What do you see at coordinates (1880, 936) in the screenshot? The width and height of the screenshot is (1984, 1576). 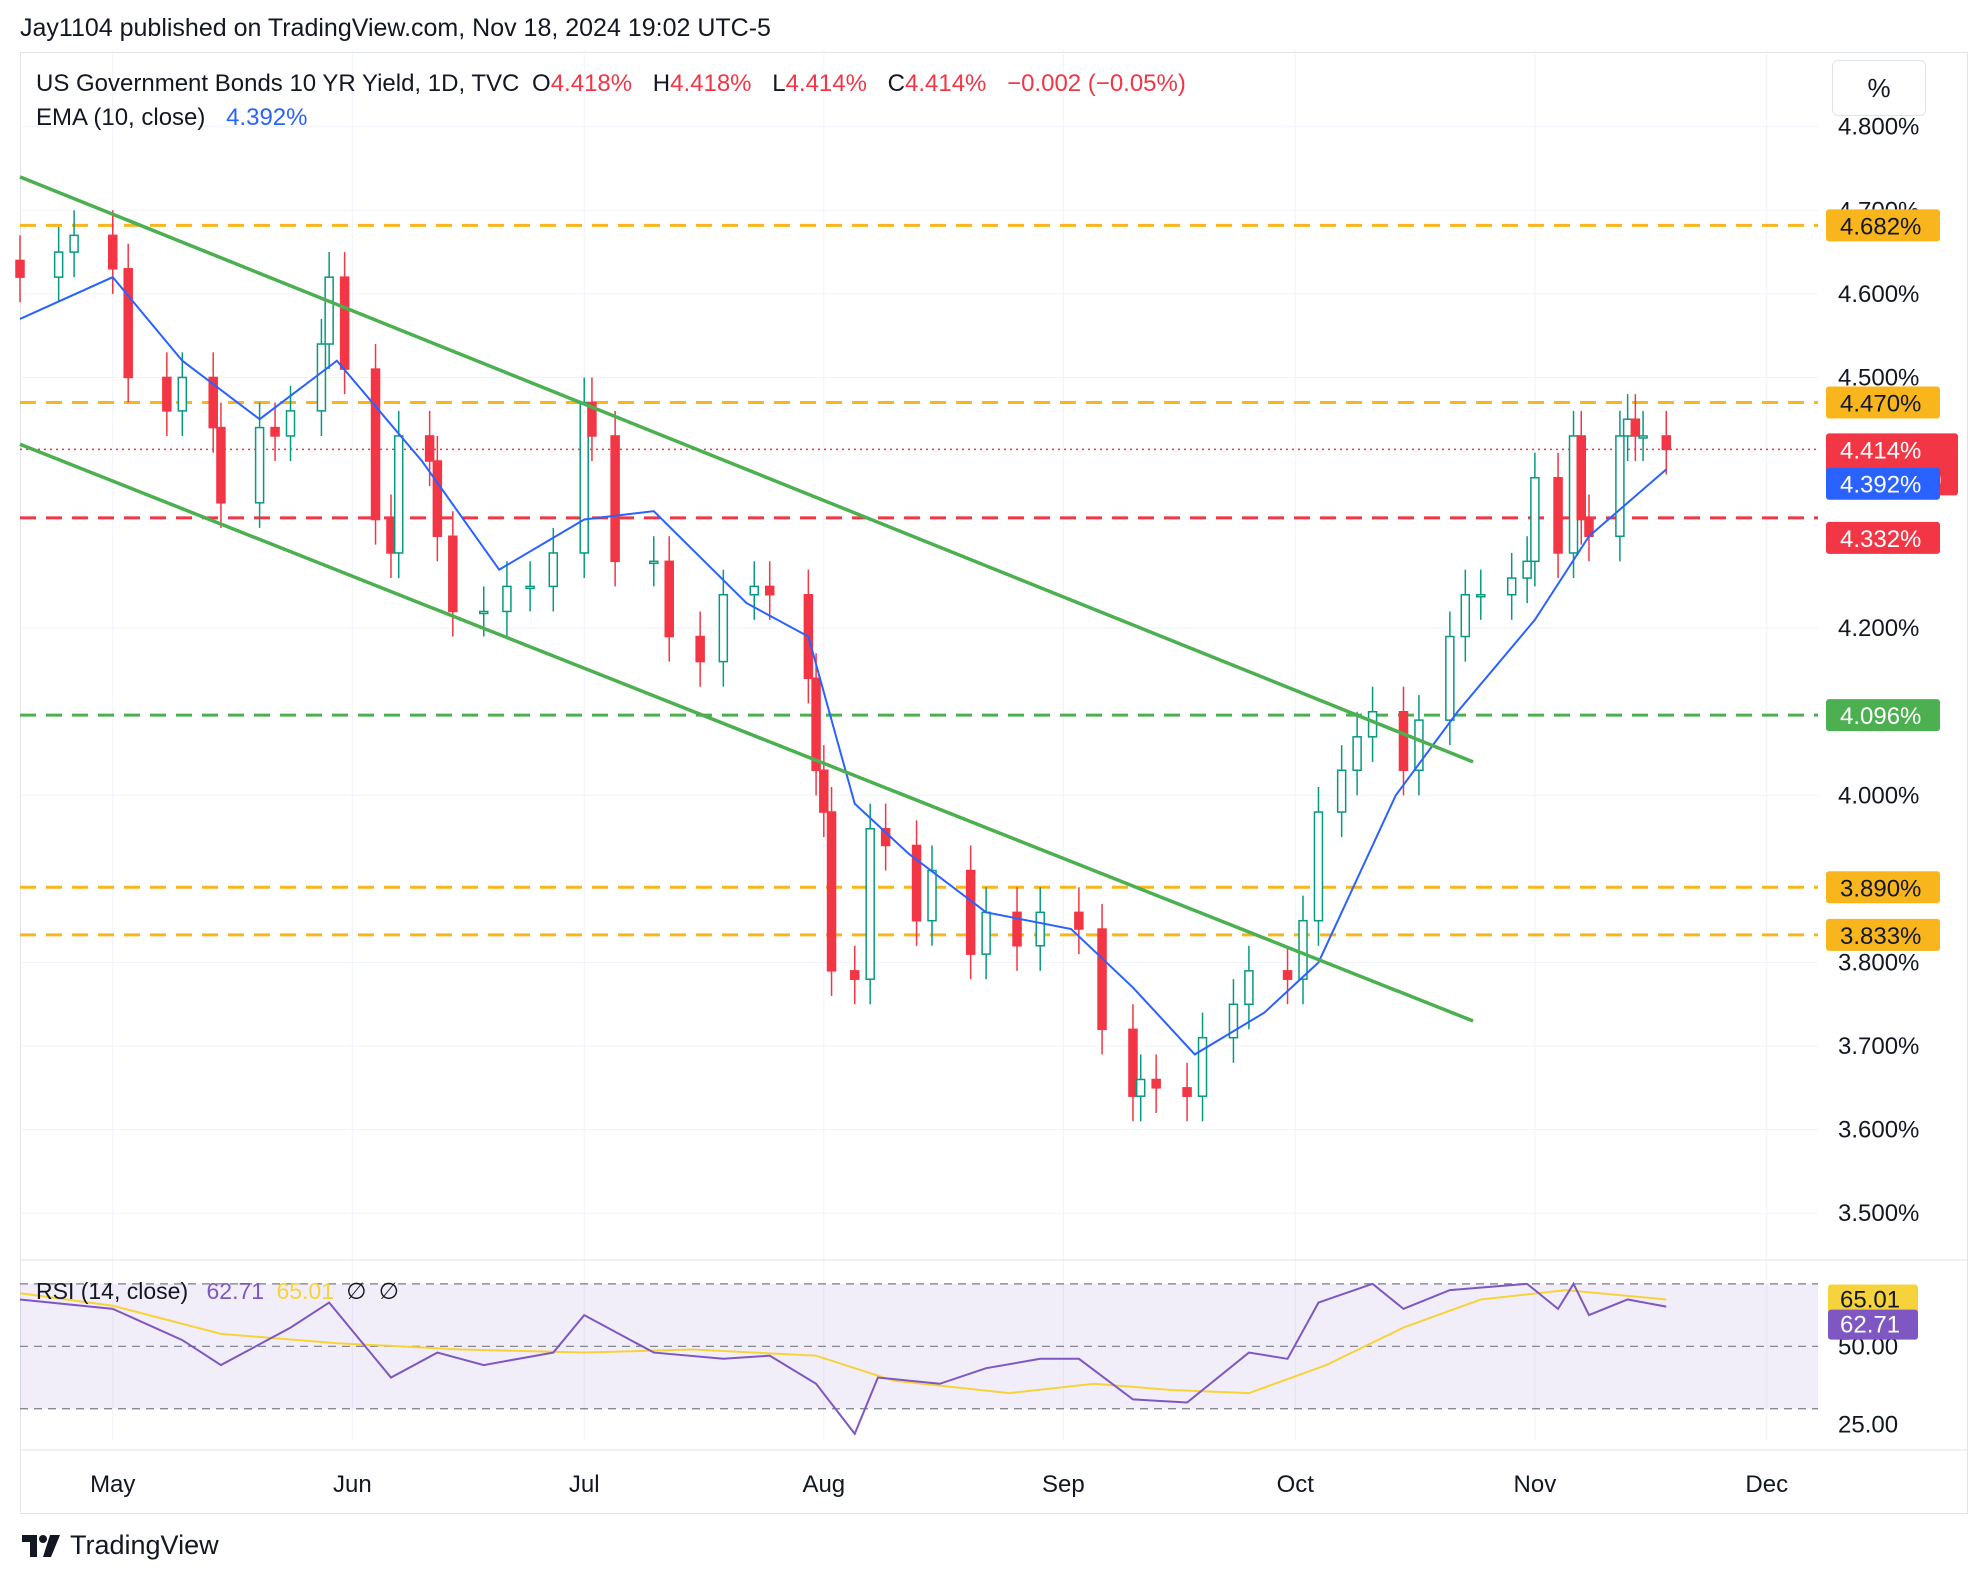 I see `price-badge-label: 3.833%` at bounding box center [1880, 936].